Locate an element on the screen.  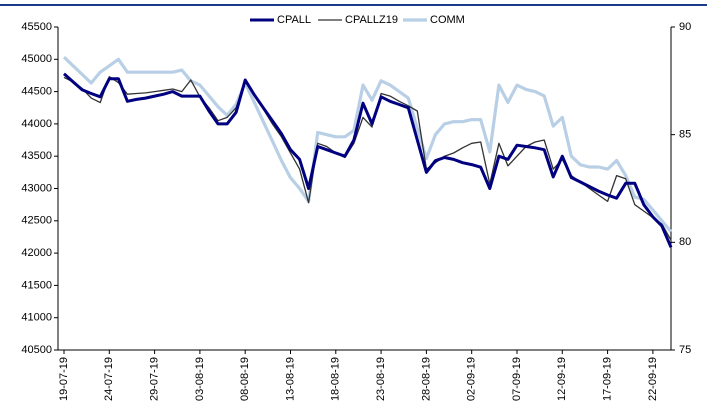
x-tick-label: 23-08-19 is located at coordinates (381, 379).